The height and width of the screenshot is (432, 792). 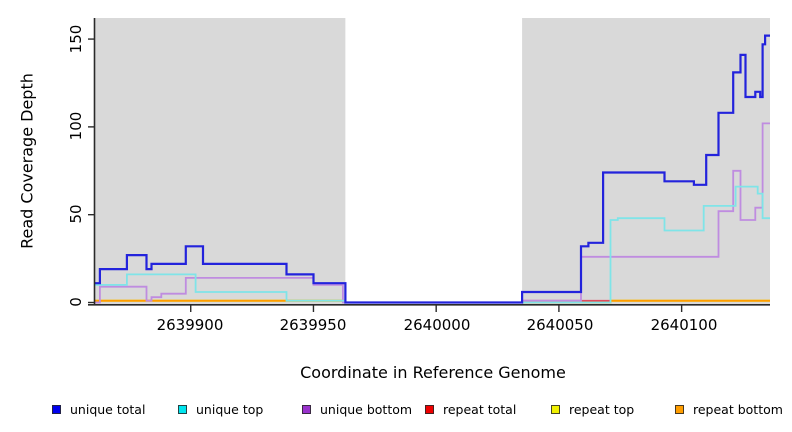 What do you see at coordinates (480, 409) in the screenshot?
I see `legend-label: repeat total` at bounding box center [480, 409].